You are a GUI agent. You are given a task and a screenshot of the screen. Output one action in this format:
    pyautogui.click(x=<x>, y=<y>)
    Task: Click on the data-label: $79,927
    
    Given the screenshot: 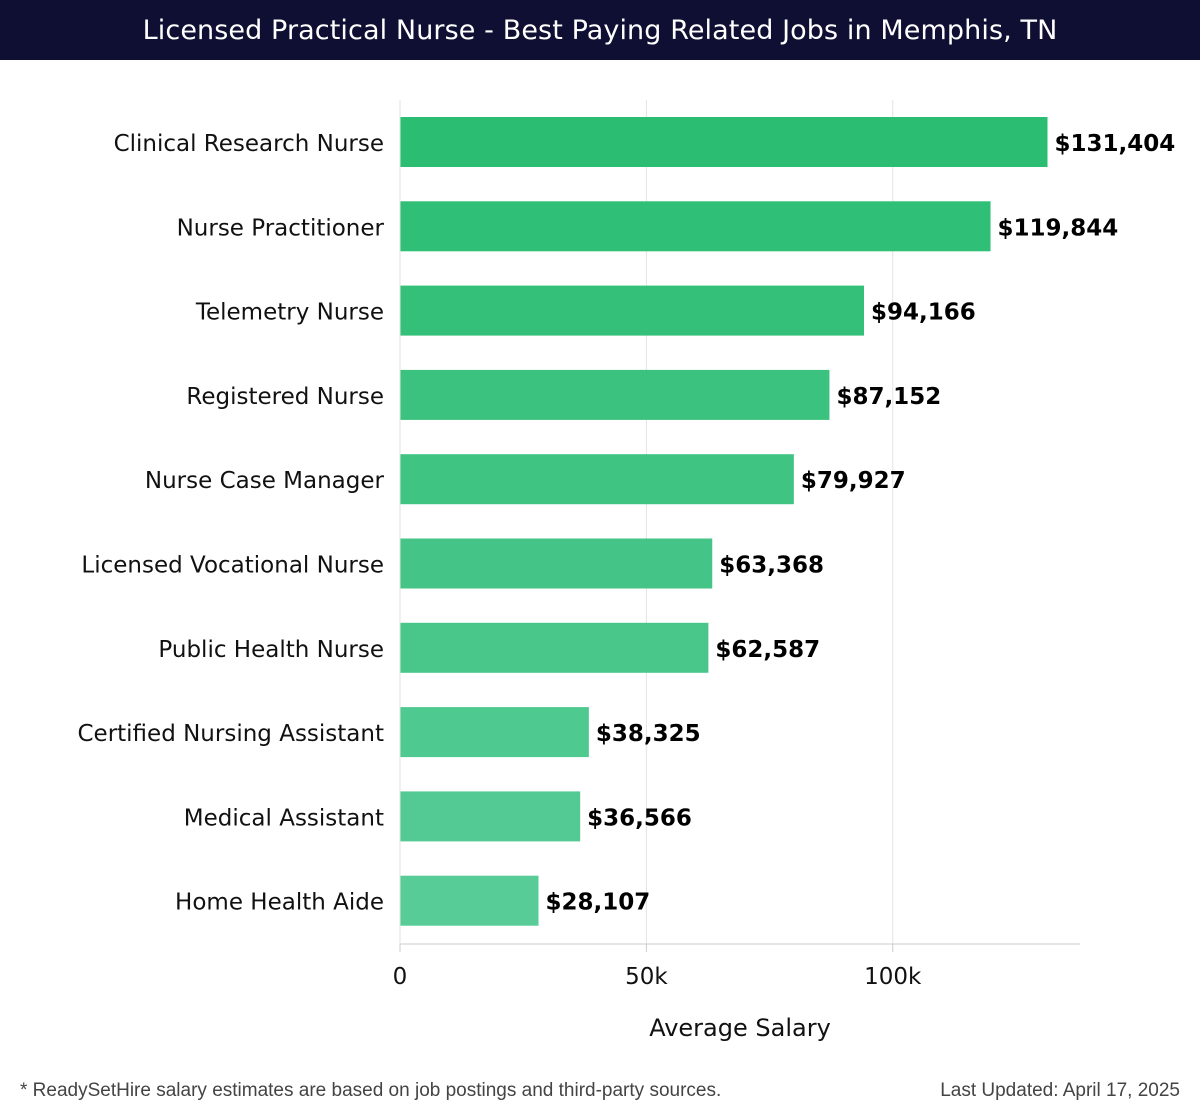 What is the action you would take?
    pyautogui.click(x=853, y=481)
    